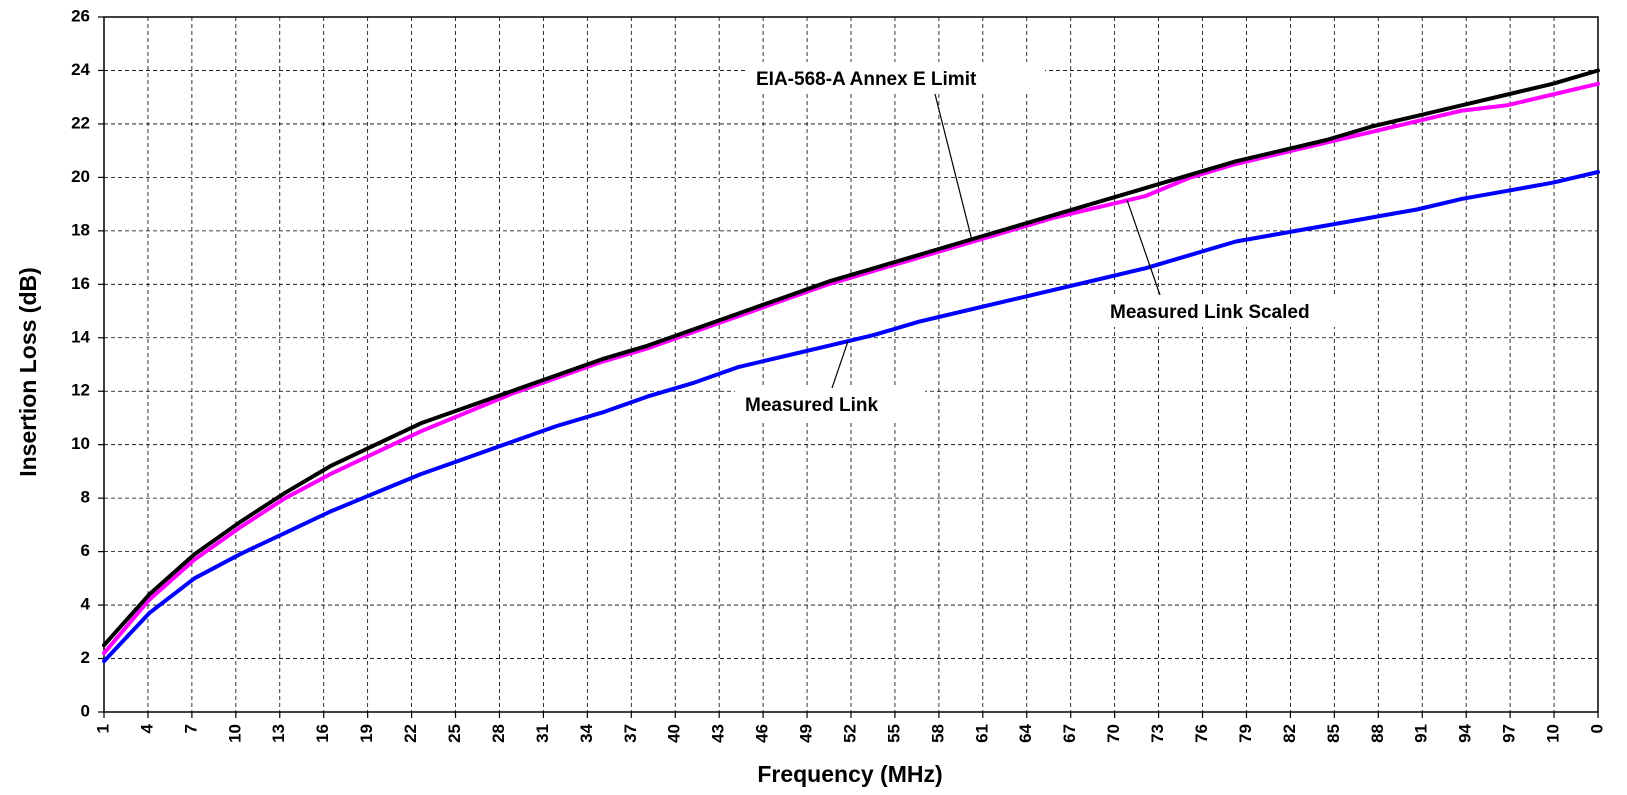 This screenshot has height=795, width=1627. I want to click on y-tick-label: 14, so click(80, 336).